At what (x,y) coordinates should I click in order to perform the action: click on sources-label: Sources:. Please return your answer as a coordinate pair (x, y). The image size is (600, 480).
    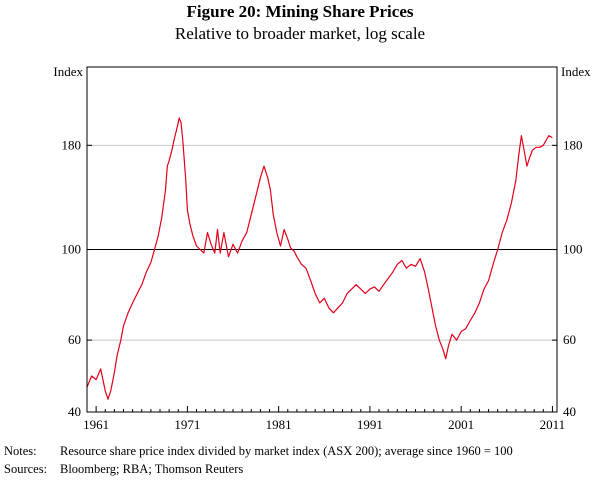
    Looking at the image, I should click on (26, 469).